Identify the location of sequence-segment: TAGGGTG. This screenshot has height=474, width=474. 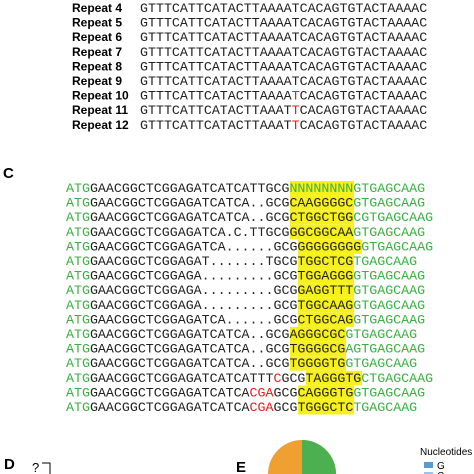
(333, 378).